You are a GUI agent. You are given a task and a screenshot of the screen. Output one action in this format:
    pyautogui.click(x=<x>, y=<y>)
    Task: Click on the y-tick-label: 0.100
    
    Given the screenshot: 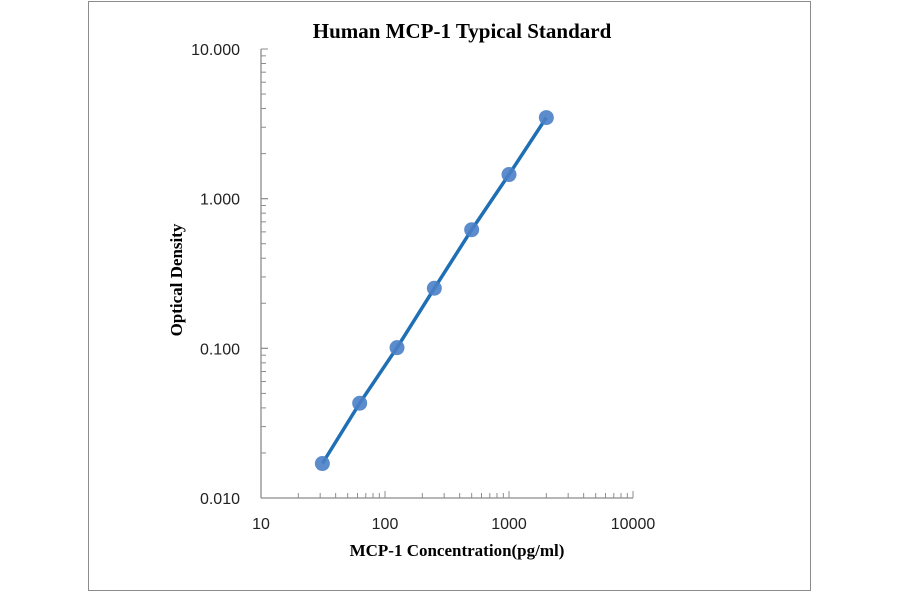 What is the action you would take?
    pyautogui.click(x=220, y=349)
    